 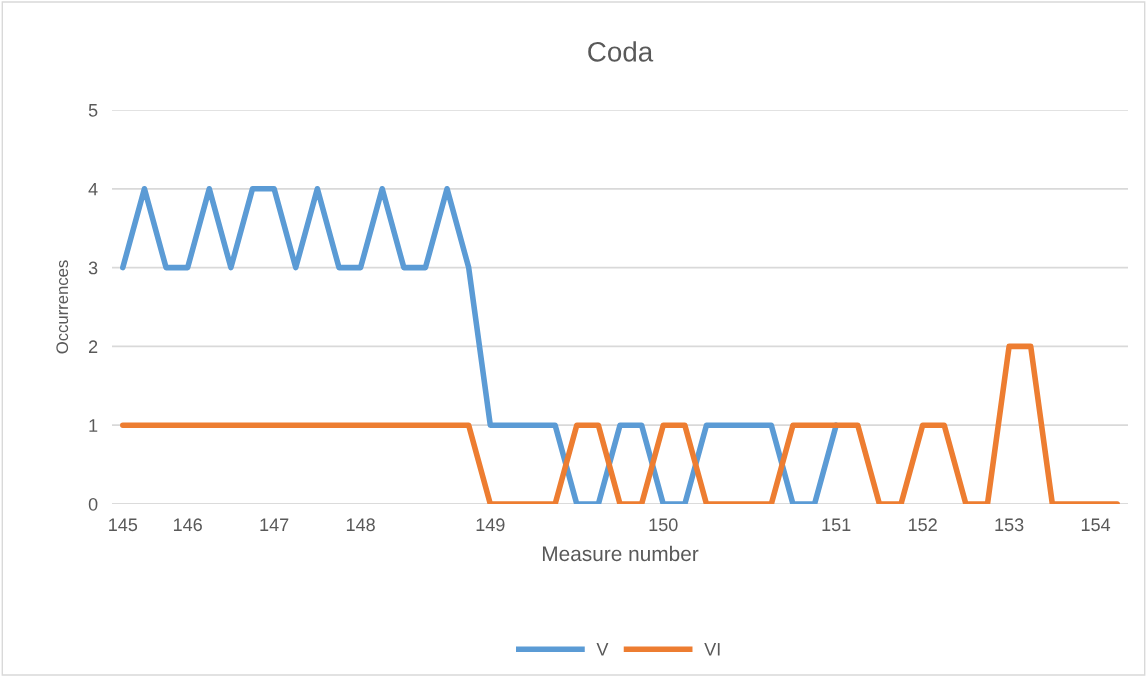 I want to click on legend-label: V, so click(x=602, y=649).